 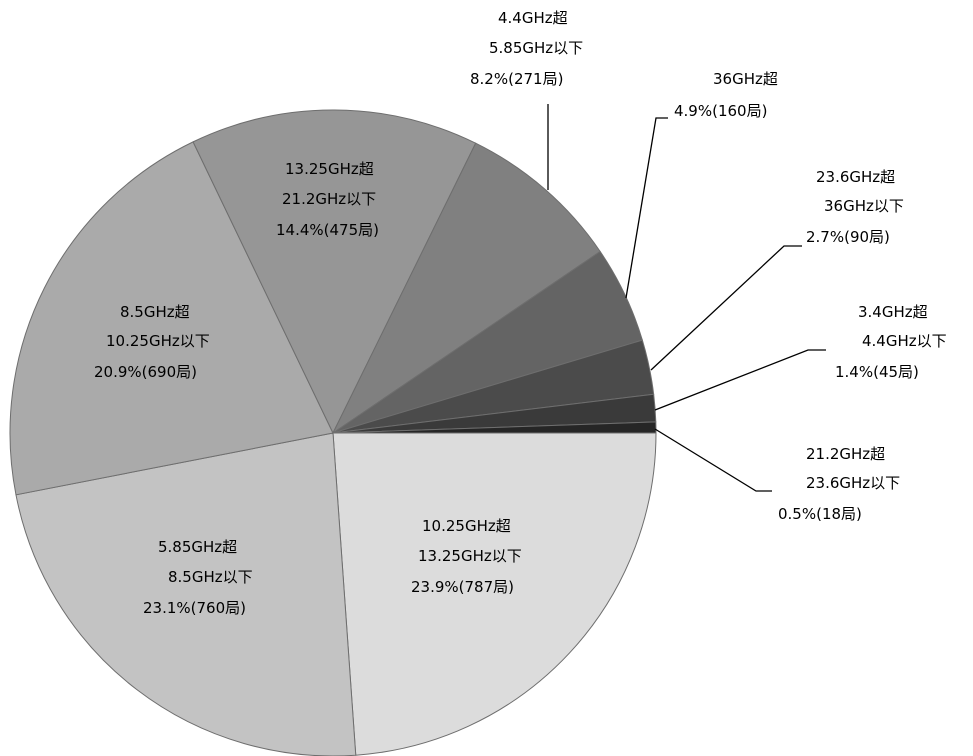 What do you see at coordinates (745, 79) in the screenshot?
I see `slice-range-label: 36GHz超` at bounding box center [745, 79].